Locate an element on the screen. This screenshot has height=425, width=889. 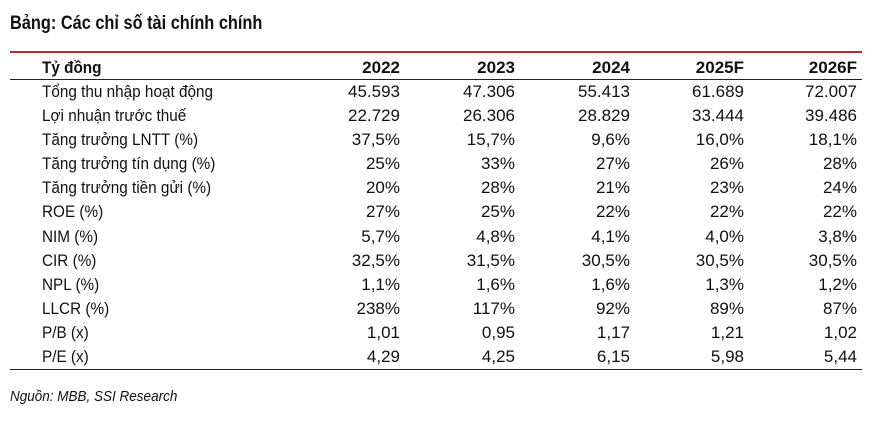
row-value: 24% is located at coordinates (839, 188).